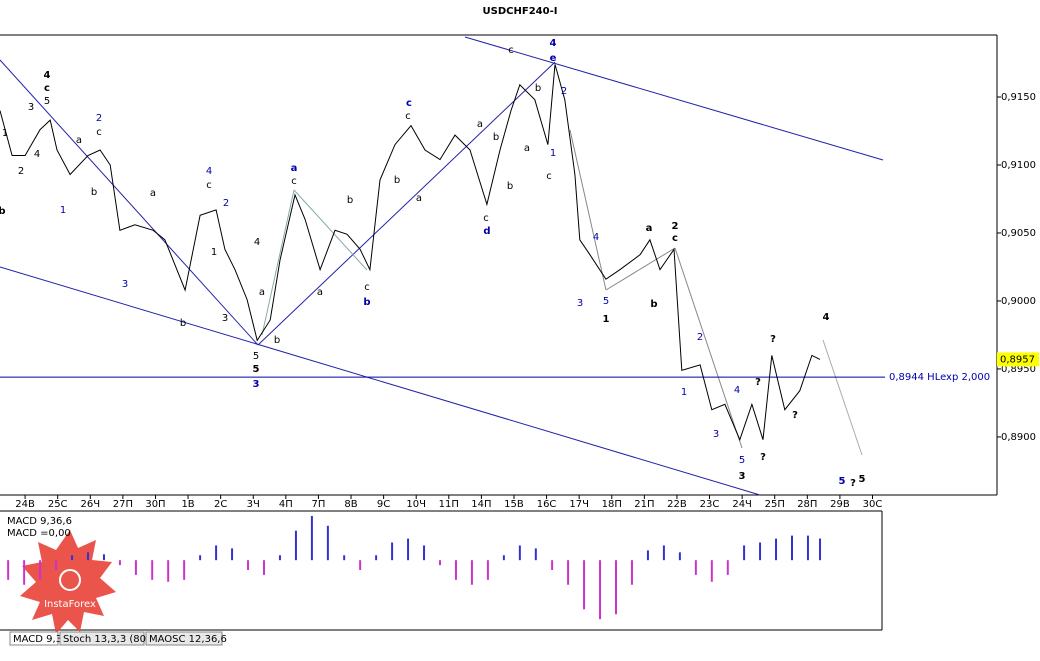 Image resolution: width=1040 pixels, height=661 pixels. I want to click on x-tick-label: 14П, so click(481, 504).